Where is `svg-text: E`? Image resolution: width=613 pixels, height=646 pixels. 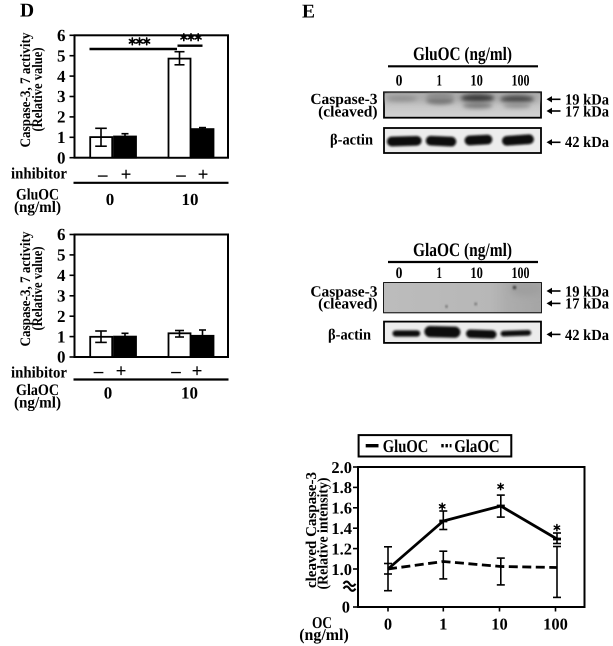 svg-text: E is located at coordinates (308, 12).